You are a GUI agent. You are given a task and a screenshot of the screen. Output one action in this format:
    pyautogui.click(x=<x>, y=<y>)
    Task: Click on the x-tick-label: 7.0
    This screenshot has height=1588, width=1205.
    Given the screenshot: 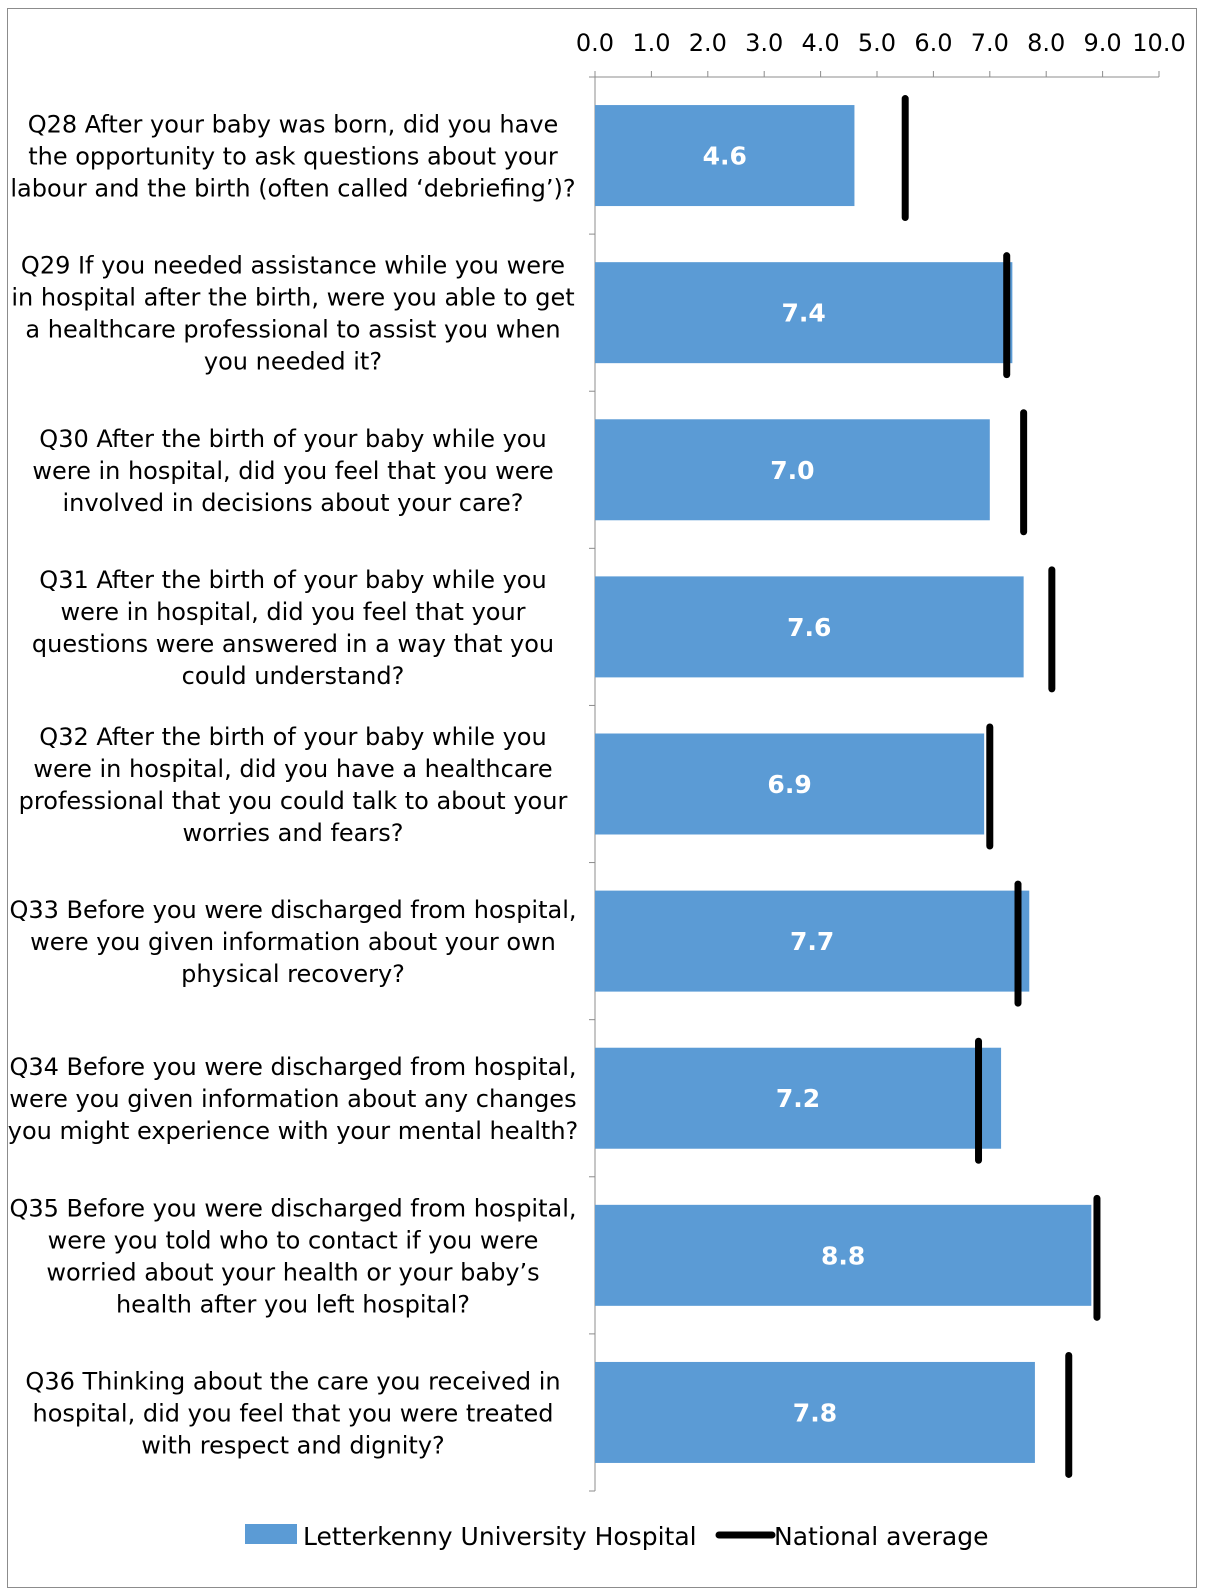 What is the action you would take?
    pyautogui.click(x=990, y=43)
    